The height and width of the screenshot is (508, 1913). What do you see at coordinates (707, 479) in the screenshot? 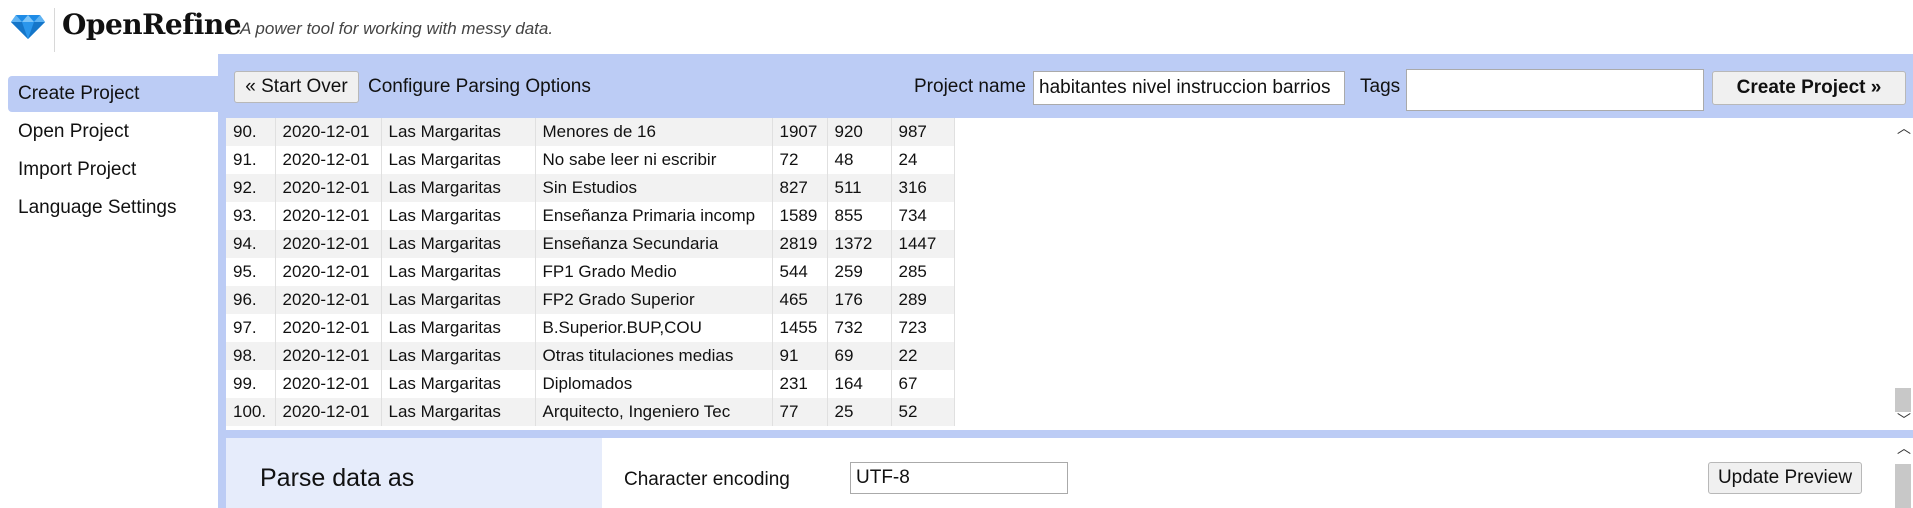
I see `character-encoding-label: Character encoding` at bounding box center [707, 479].